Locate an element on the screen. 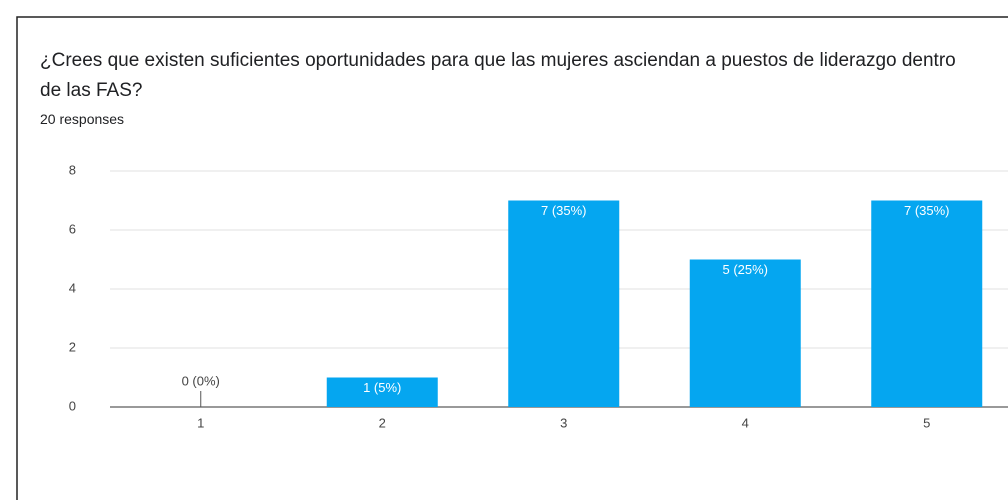  x-tick-label: 1 is located at coordinates (200, 422).